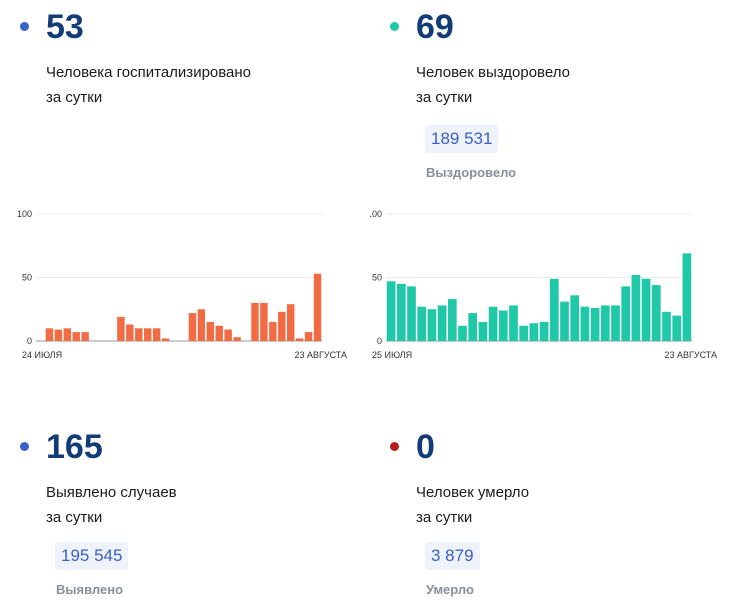 Image resolution: width=743 pixels, height=600 pixels. I want to click on recovered-description: Человек выздоровело за сутки, so click(493, 85).